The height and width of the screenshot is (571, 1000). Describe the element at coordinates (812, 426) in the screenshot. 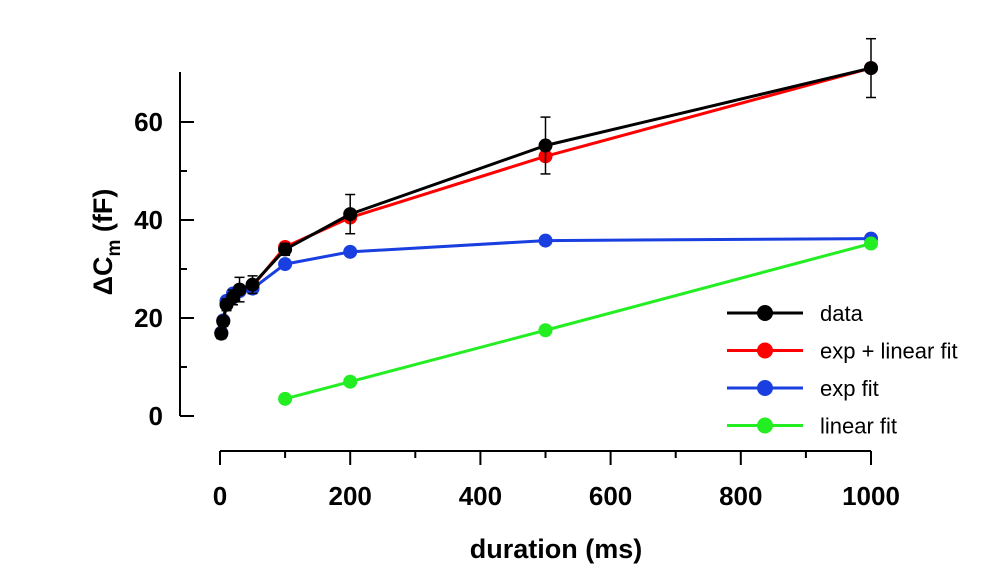

I see `legend-item-linear-fit: linear fit` at that location.